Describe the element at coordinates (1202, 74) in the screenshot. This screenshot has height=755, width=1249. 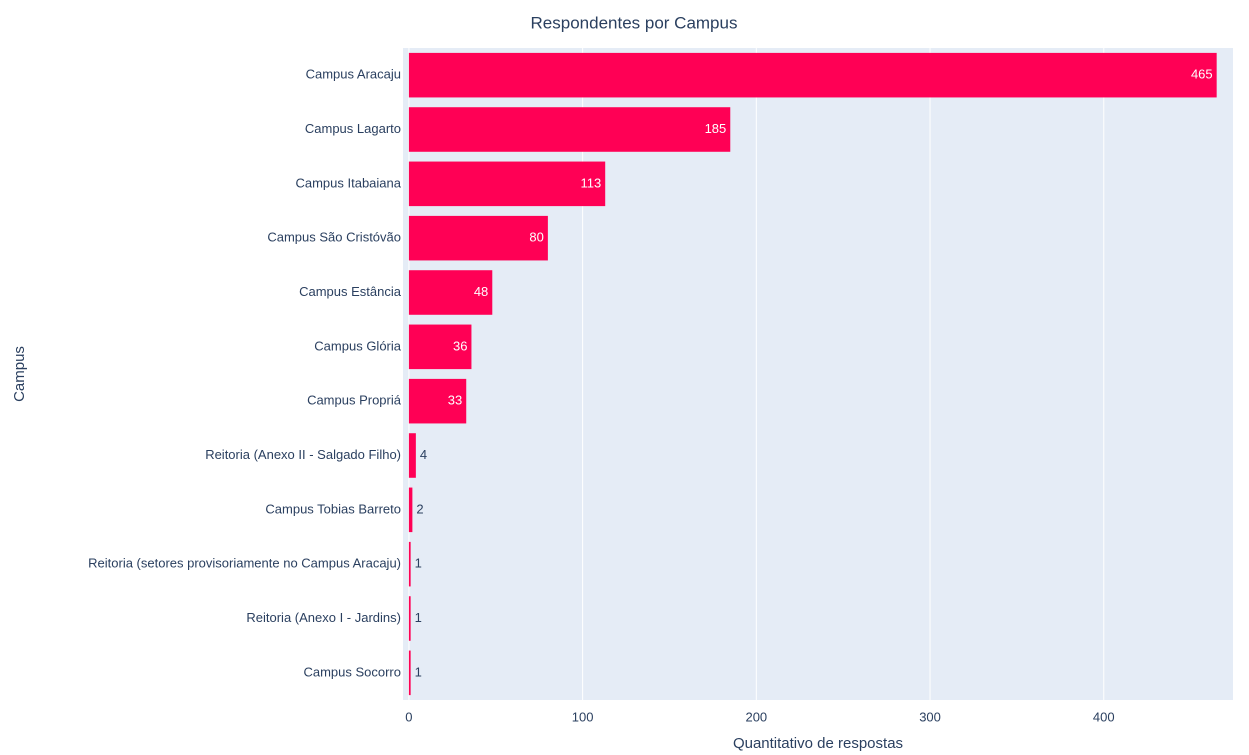
I see `data-label: 465` at that location.